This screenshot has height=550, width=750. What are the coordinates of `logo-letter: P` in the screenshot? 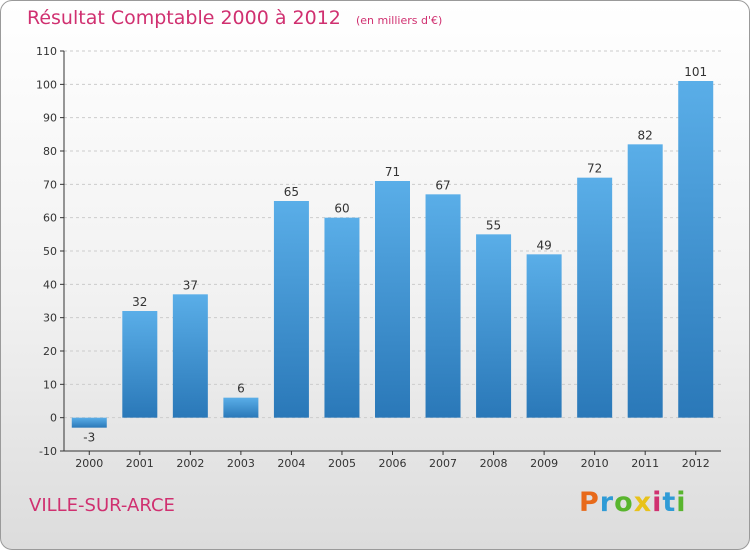 It's located at (589, 502).